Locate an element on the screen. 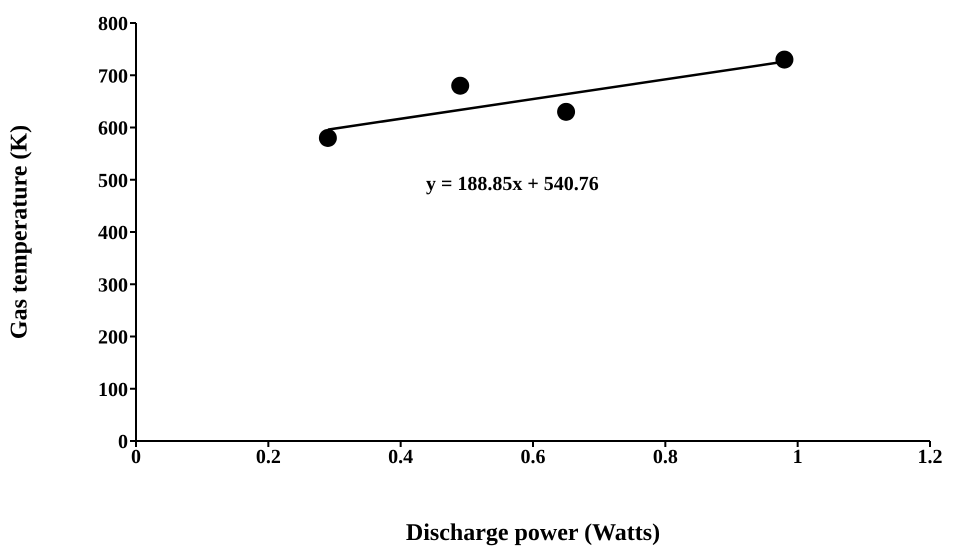  y-tick-label: 200 is located at coordinates (113, 337).